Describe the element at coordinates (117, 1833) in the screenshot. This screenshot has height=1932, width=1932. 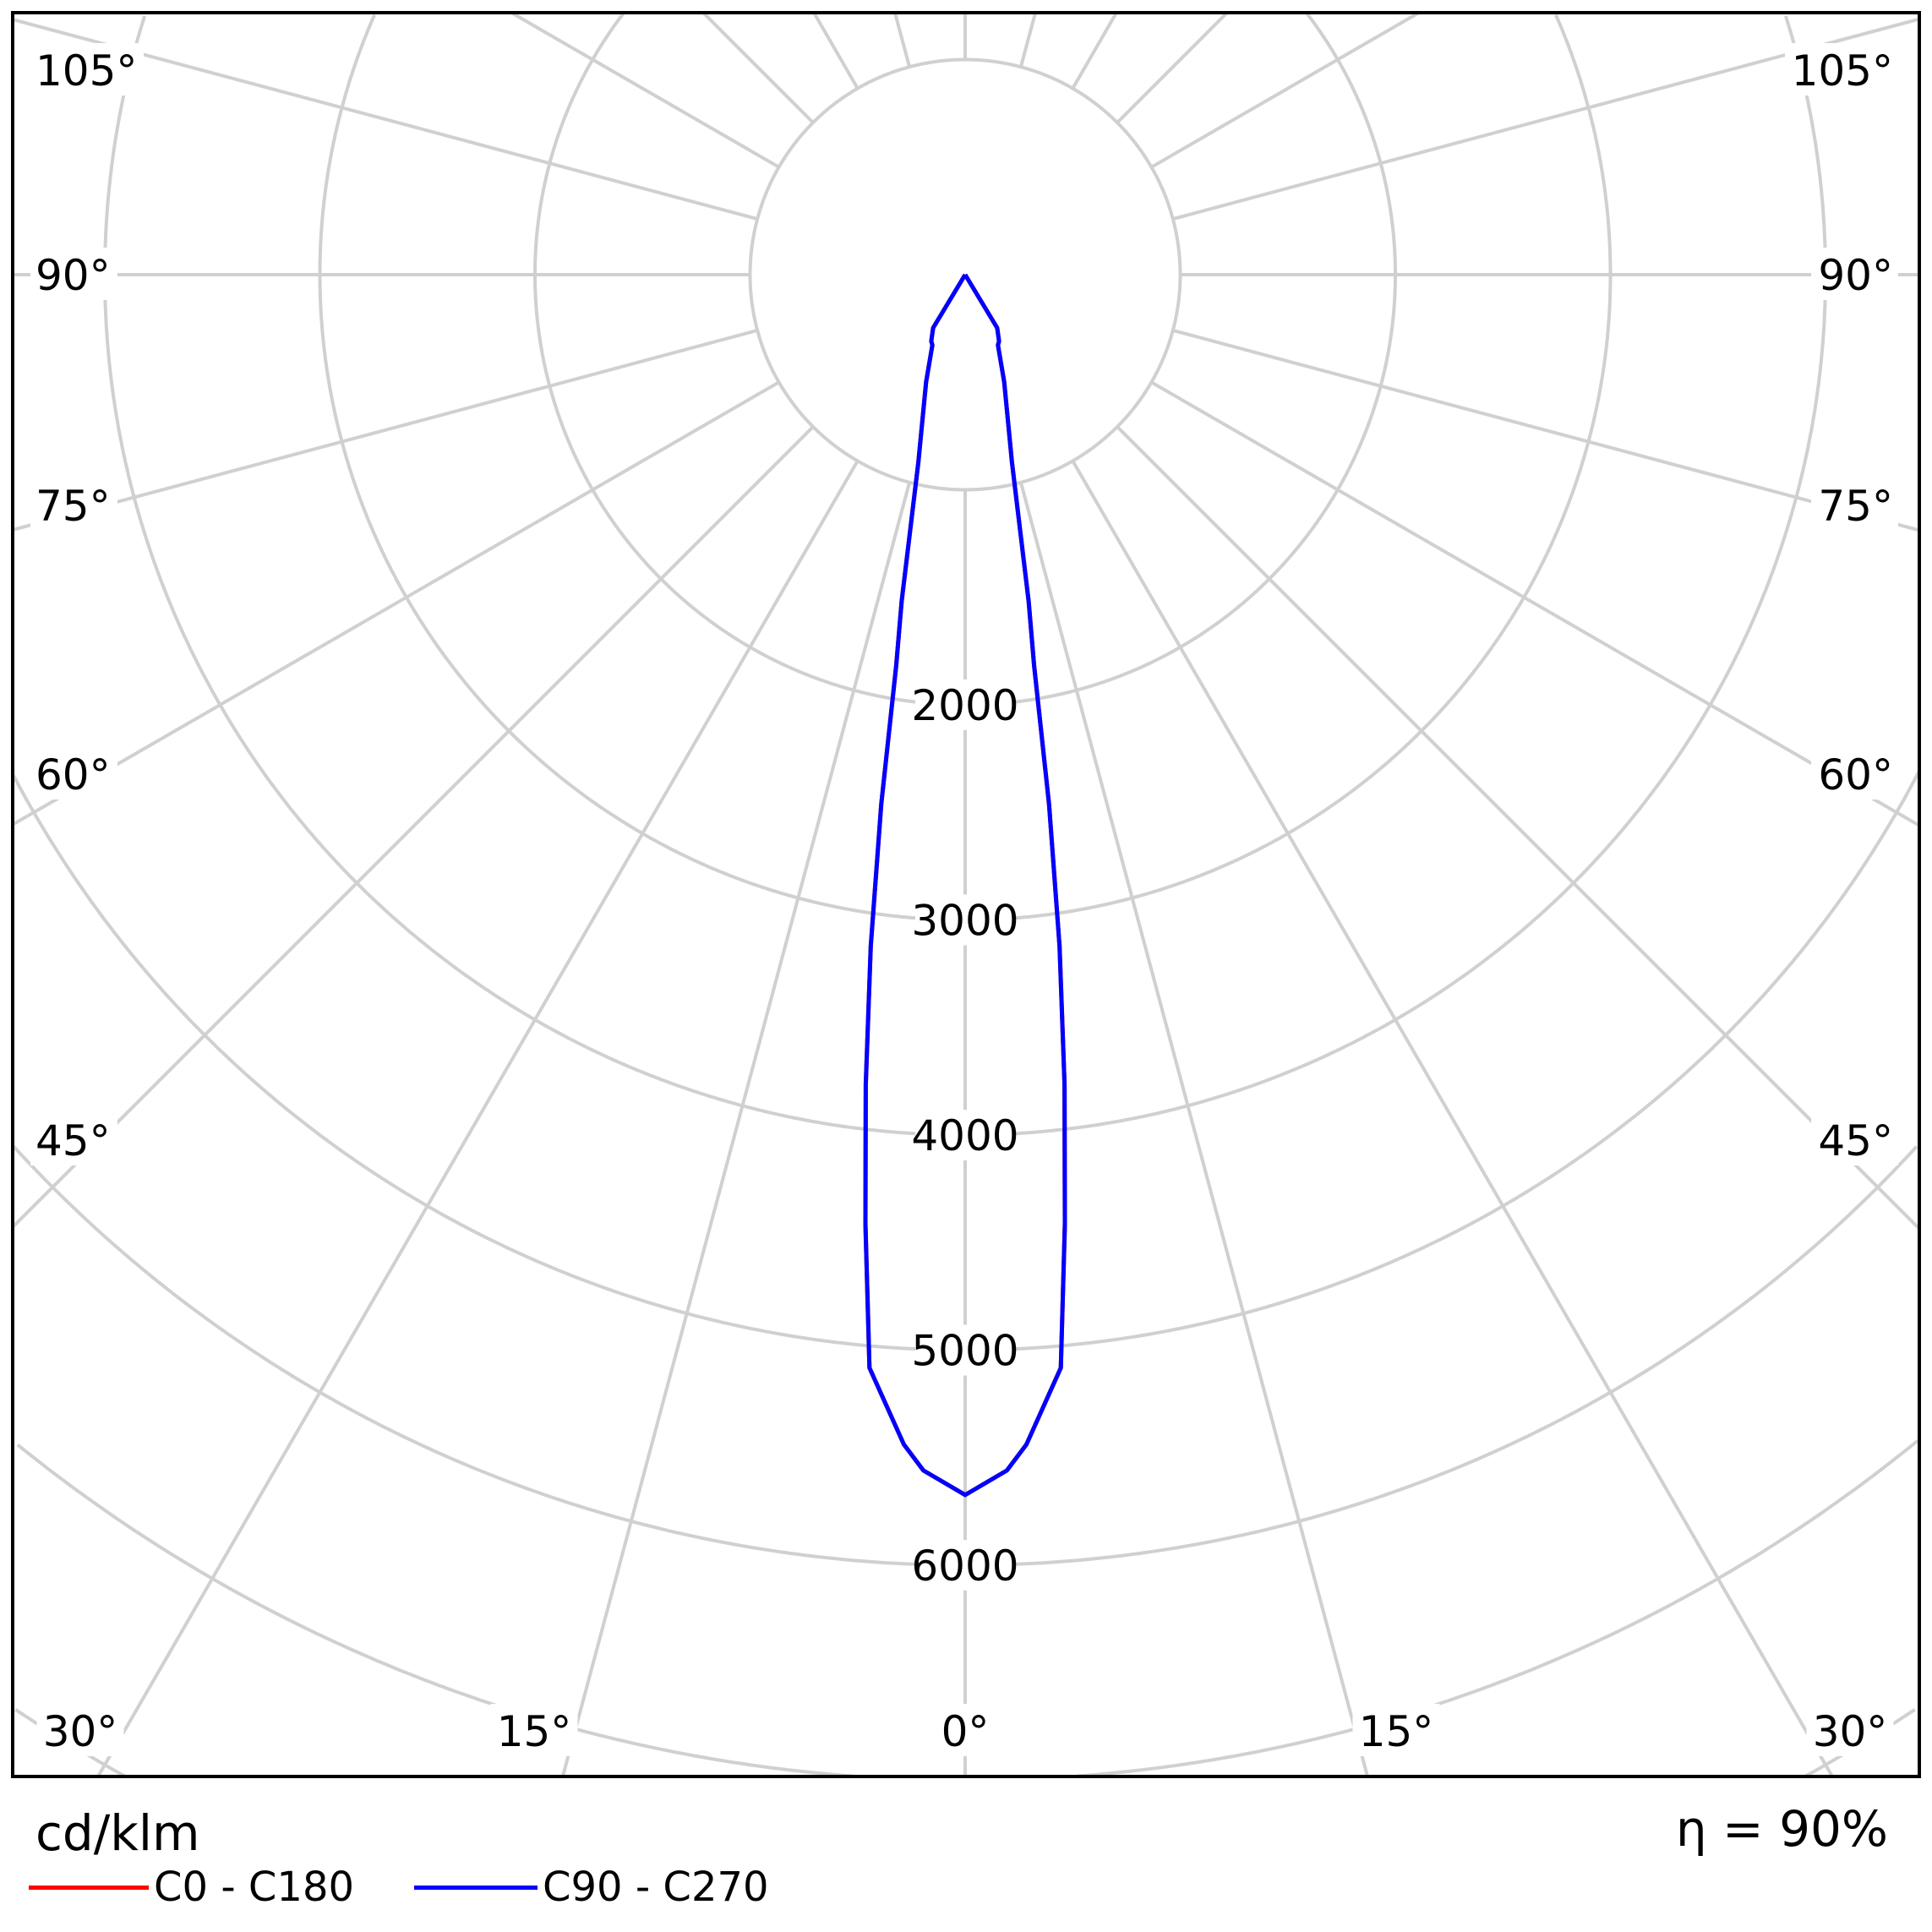
I see `unit-label: cd/klm` at that location.